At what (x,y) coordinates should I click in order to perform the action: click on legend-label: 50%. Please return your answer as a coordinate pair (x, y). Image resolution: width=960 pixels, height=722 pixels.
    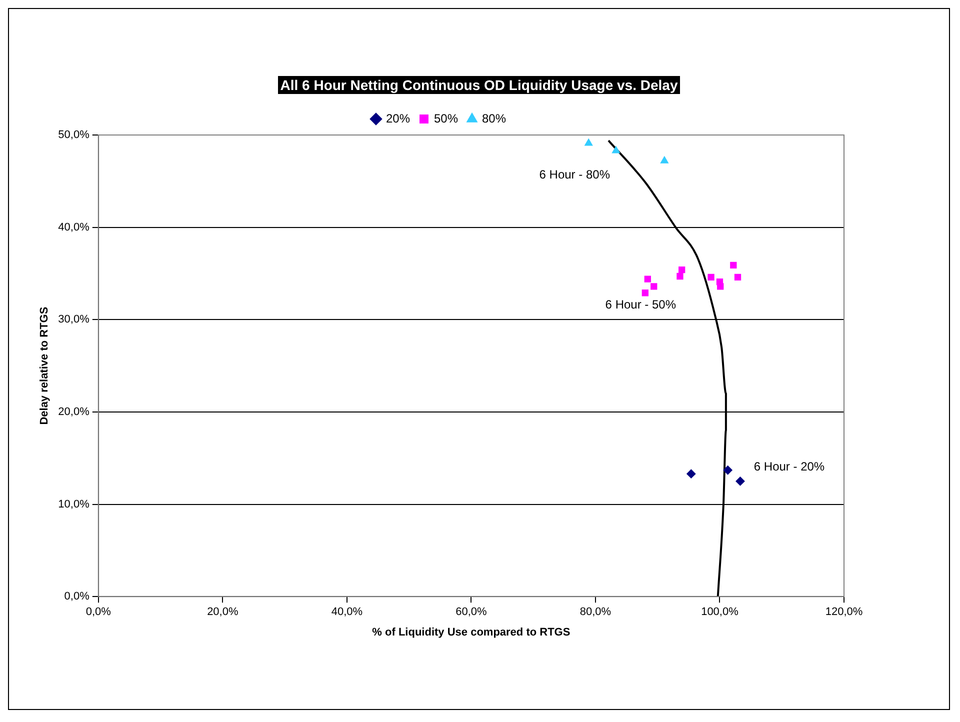
    Looking at the image, I should click on (446, 118).